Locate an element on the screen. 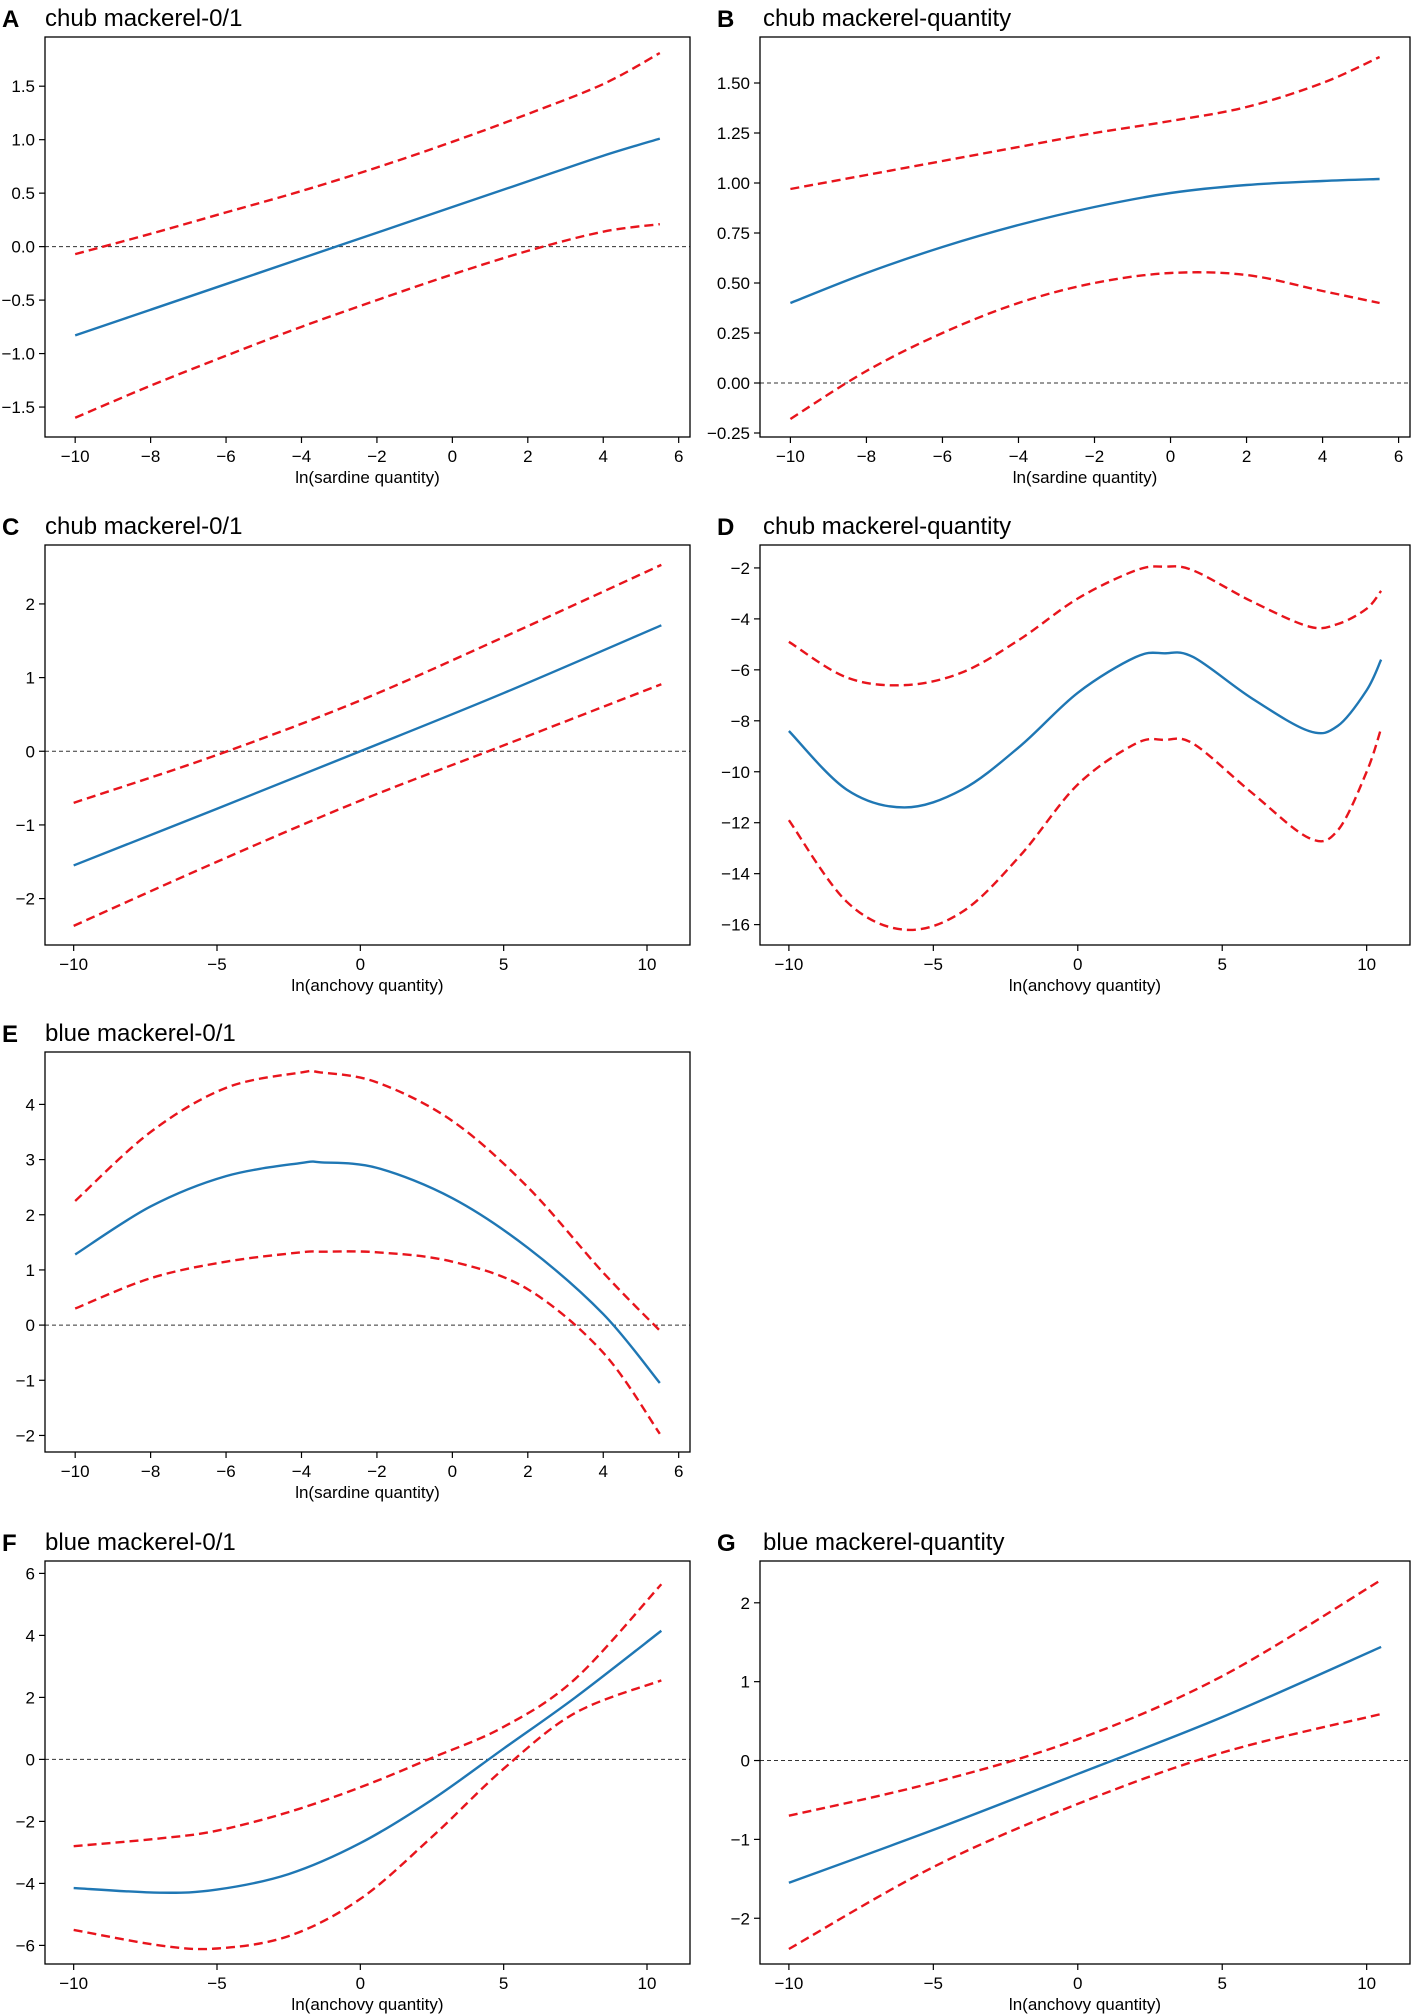  y-tick-label: −0.25 is located at coordinates (728, 433).